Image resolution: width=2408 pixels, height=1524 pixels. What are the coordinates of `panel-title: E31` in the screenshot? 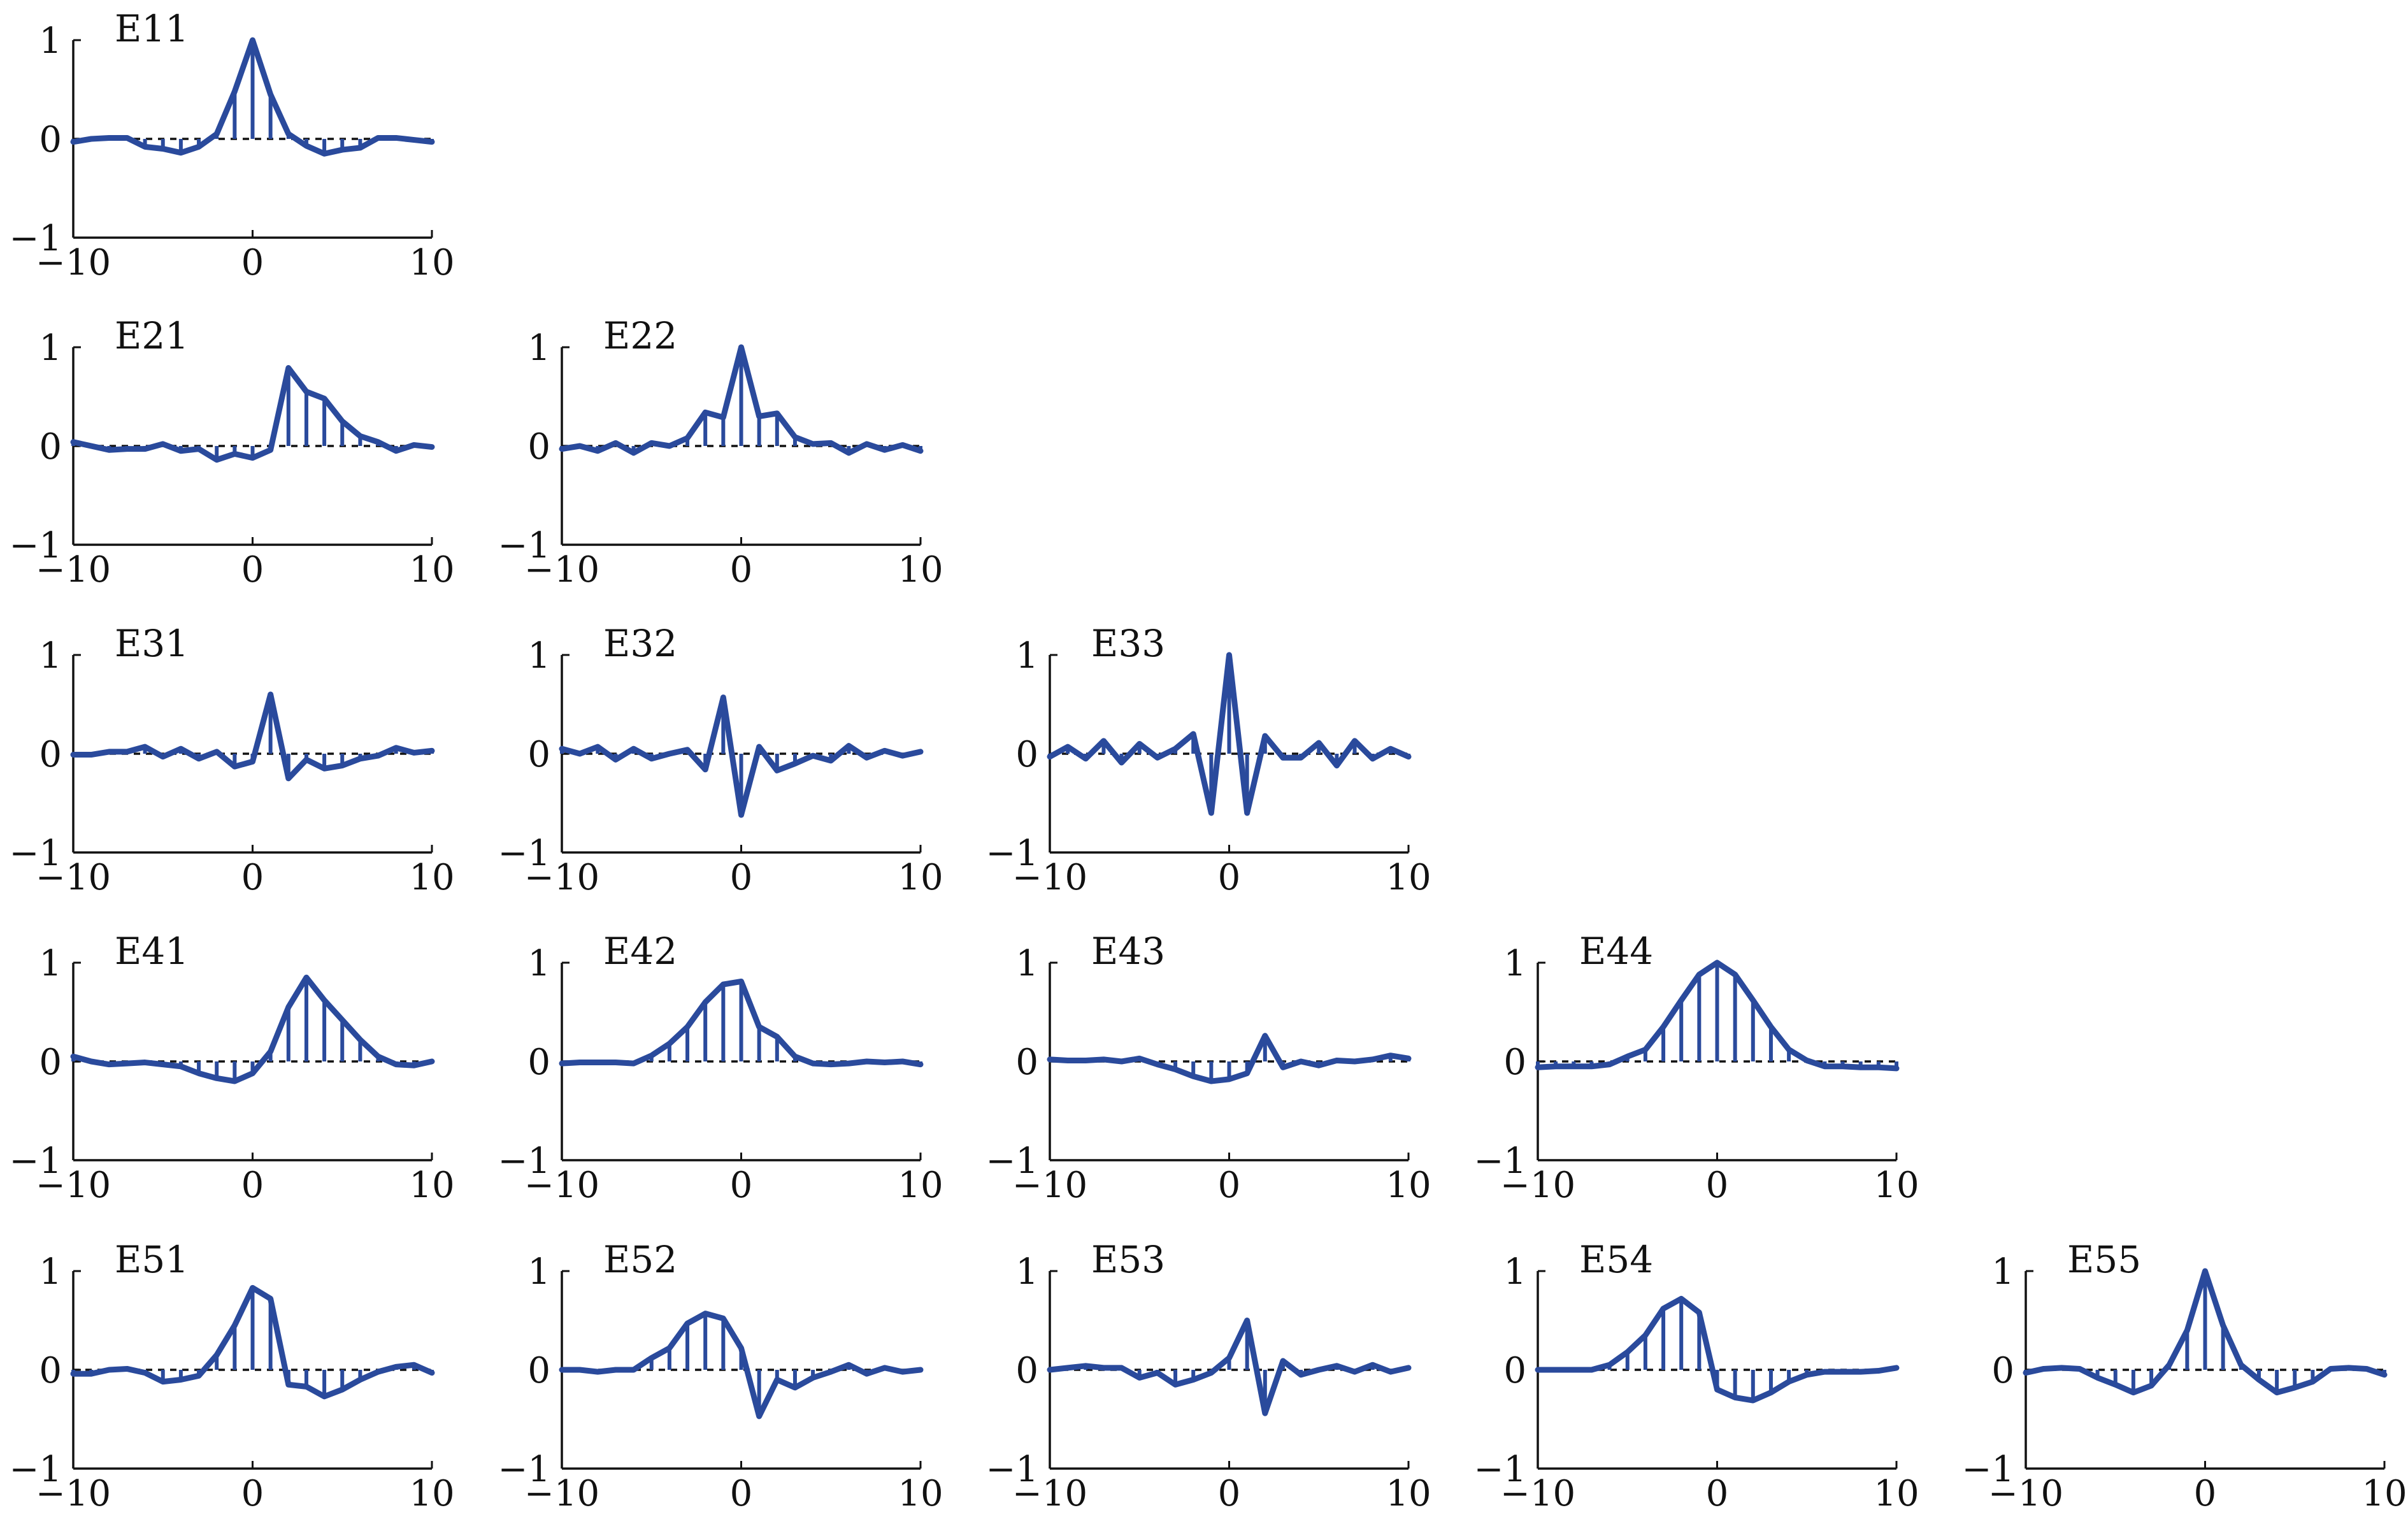 It's located at (152, 643).